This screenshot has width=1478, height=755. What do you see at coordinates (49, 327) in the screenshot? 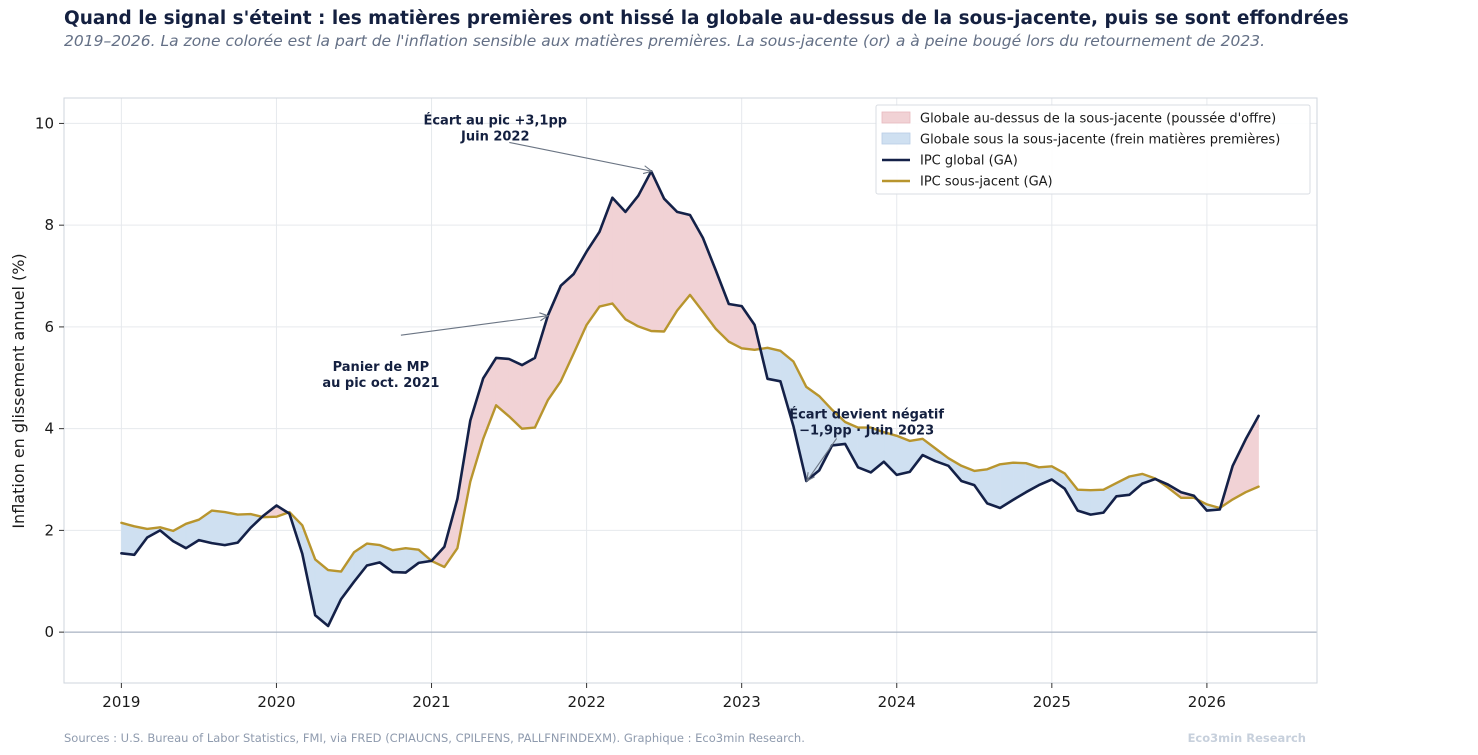
I see `y-tick-label: 6` at bounding box center [49, 327].